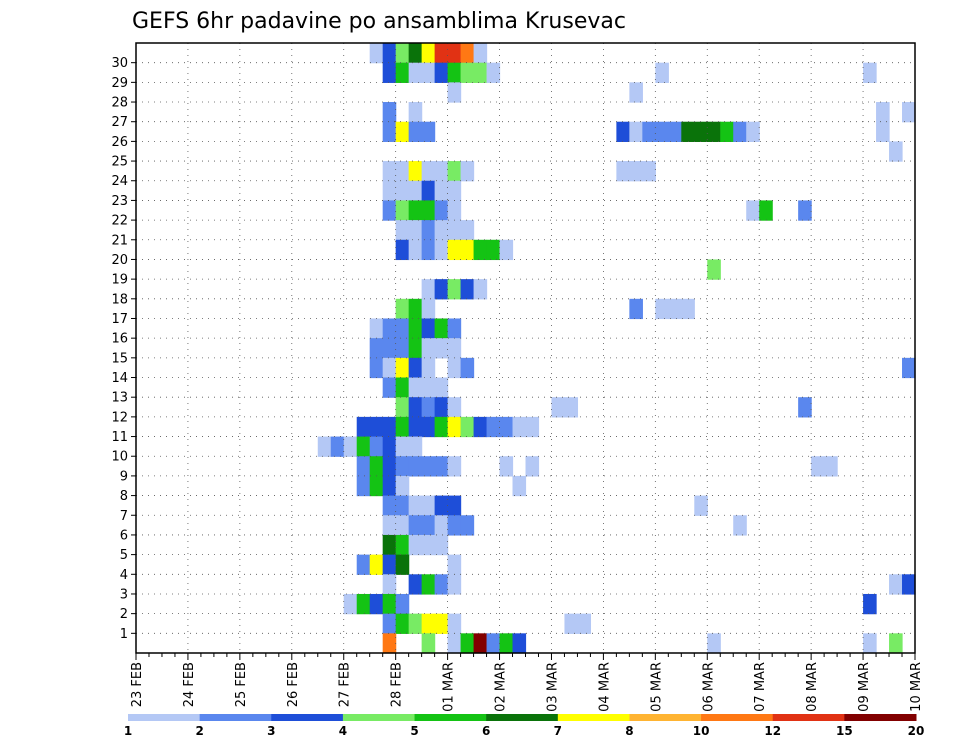 The height and width of the screenshot is (742, 960). What do you see at coordinates (124, 555) in the screenshot?
I see `y-tick-label: 5` at bounding box center [124, 555].